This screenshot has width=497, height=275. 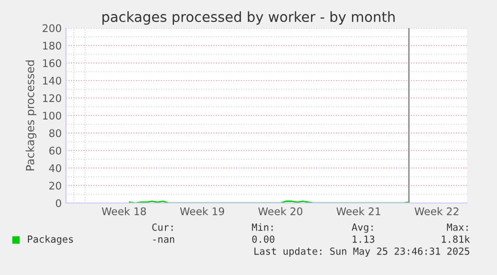 What do you see at coordinates (363, 239) in the screenshot?
I see `text: 1.13` at bounding box center [363, 239].